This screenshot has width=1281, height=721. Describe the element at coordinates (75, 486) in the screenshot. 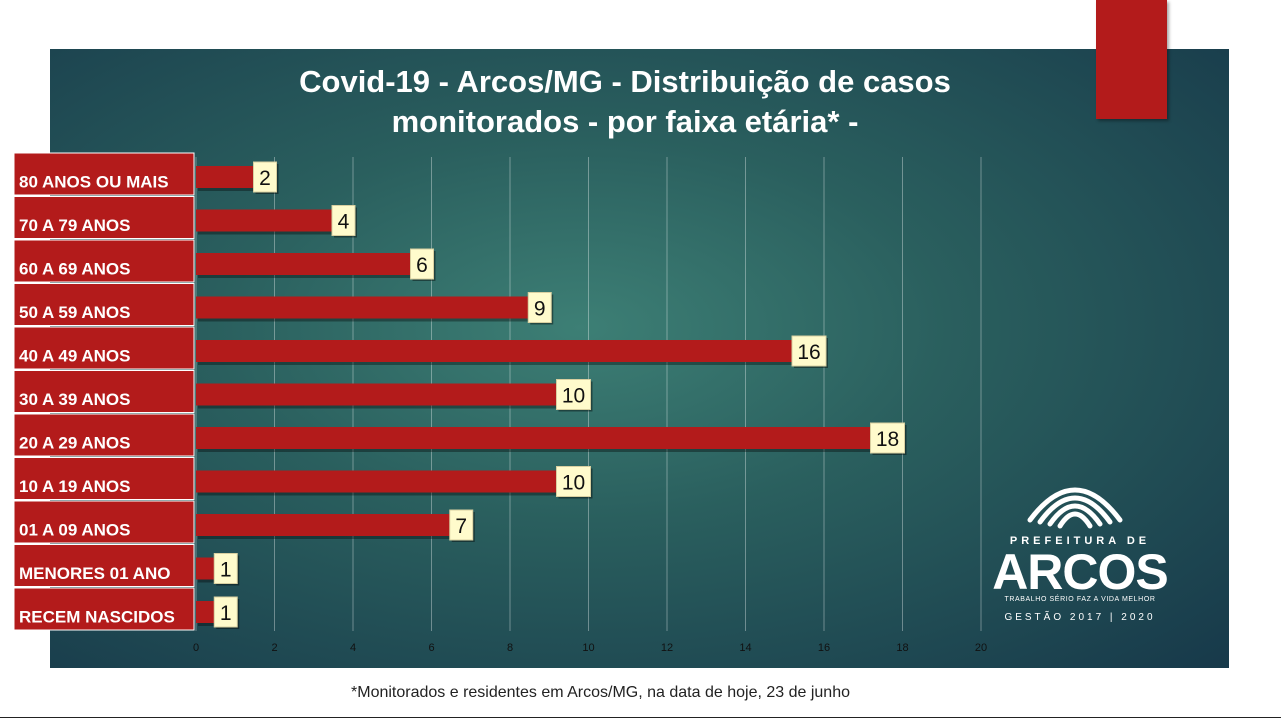

I see `category-label: 10 A 19 ANOS` at that location.